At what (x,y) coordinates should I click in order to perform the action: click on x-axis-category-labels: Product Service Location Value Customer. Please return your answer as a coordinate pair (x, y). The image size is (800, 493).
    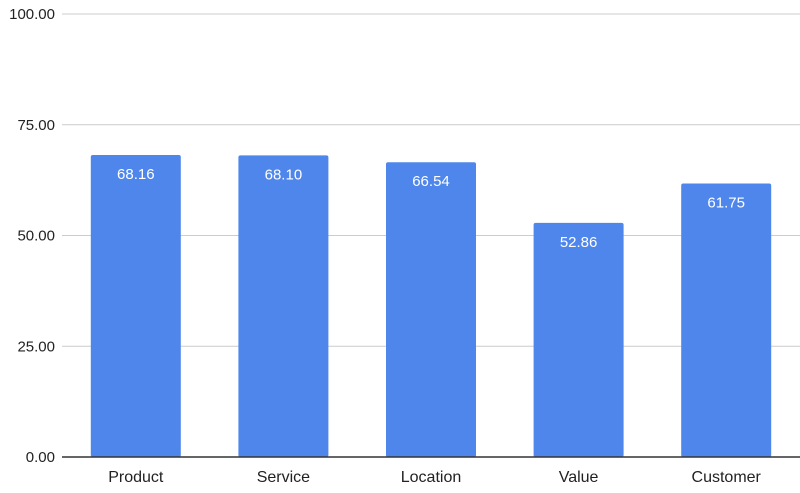
    Looking at the image, I should click on (434, 477).